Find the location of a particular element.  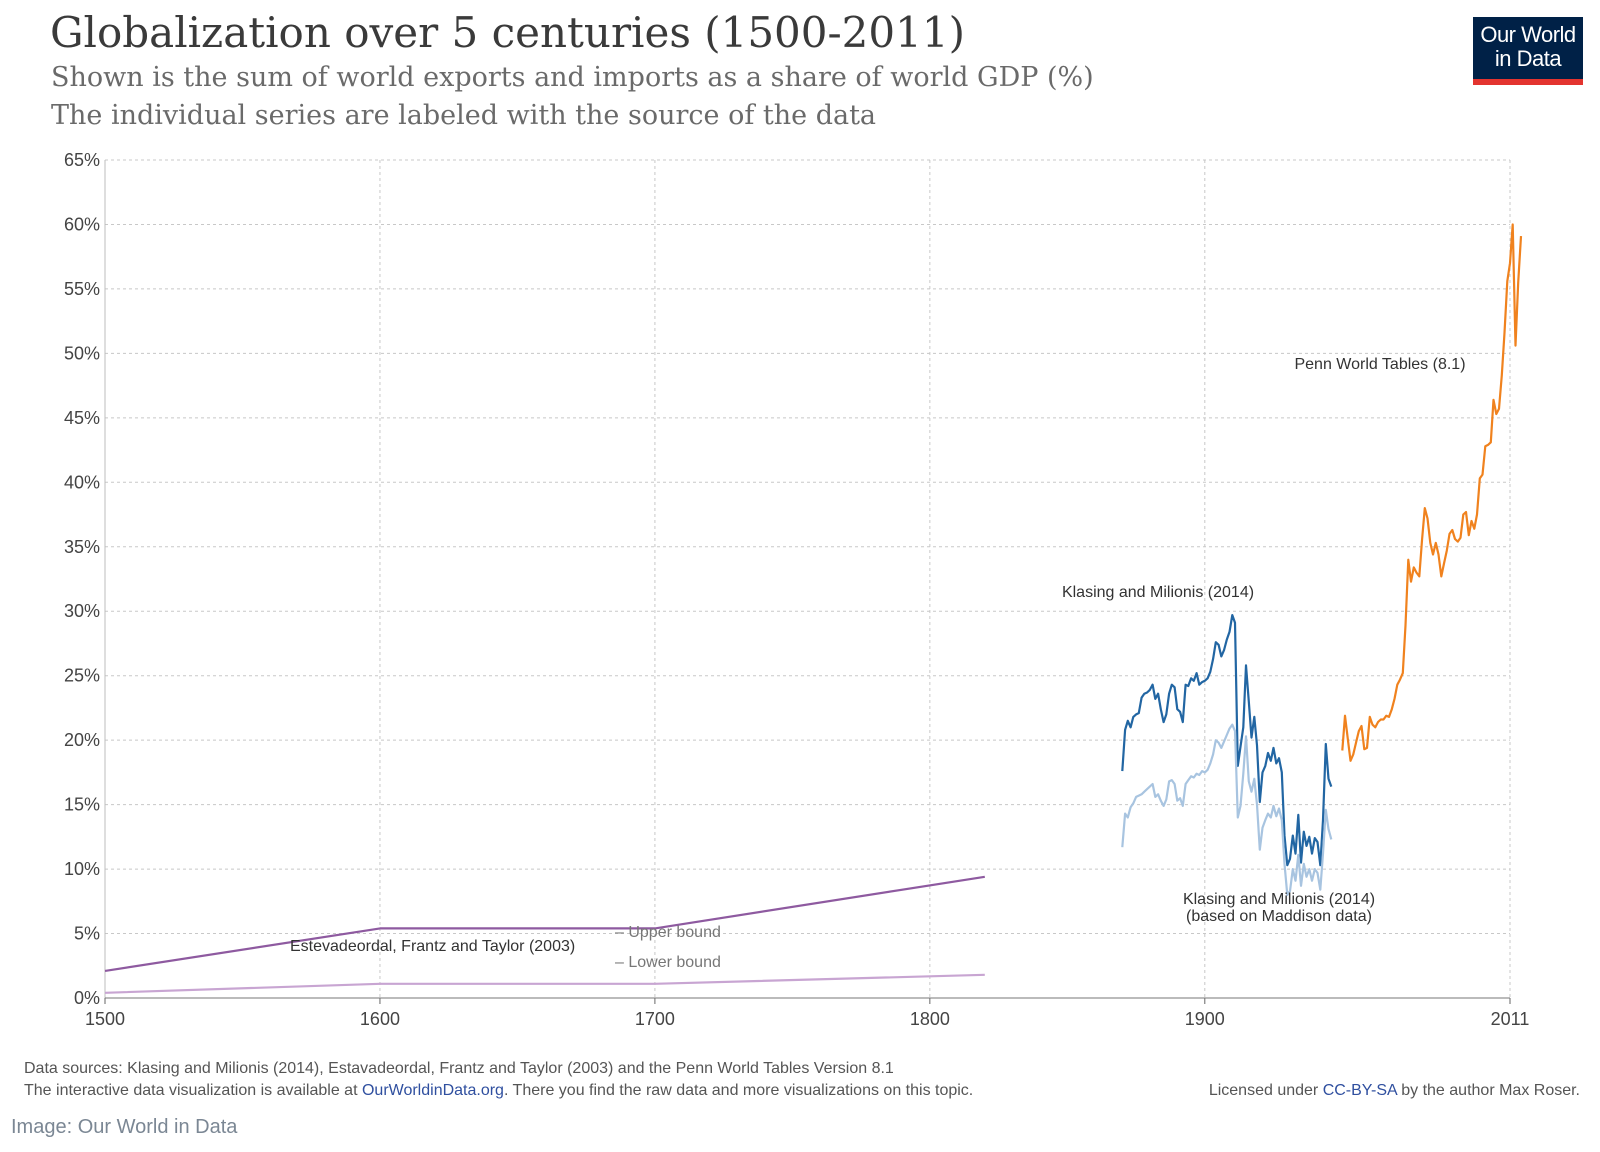

owid-link: OurWorldinData.org is located at coordinates (432, 1090).